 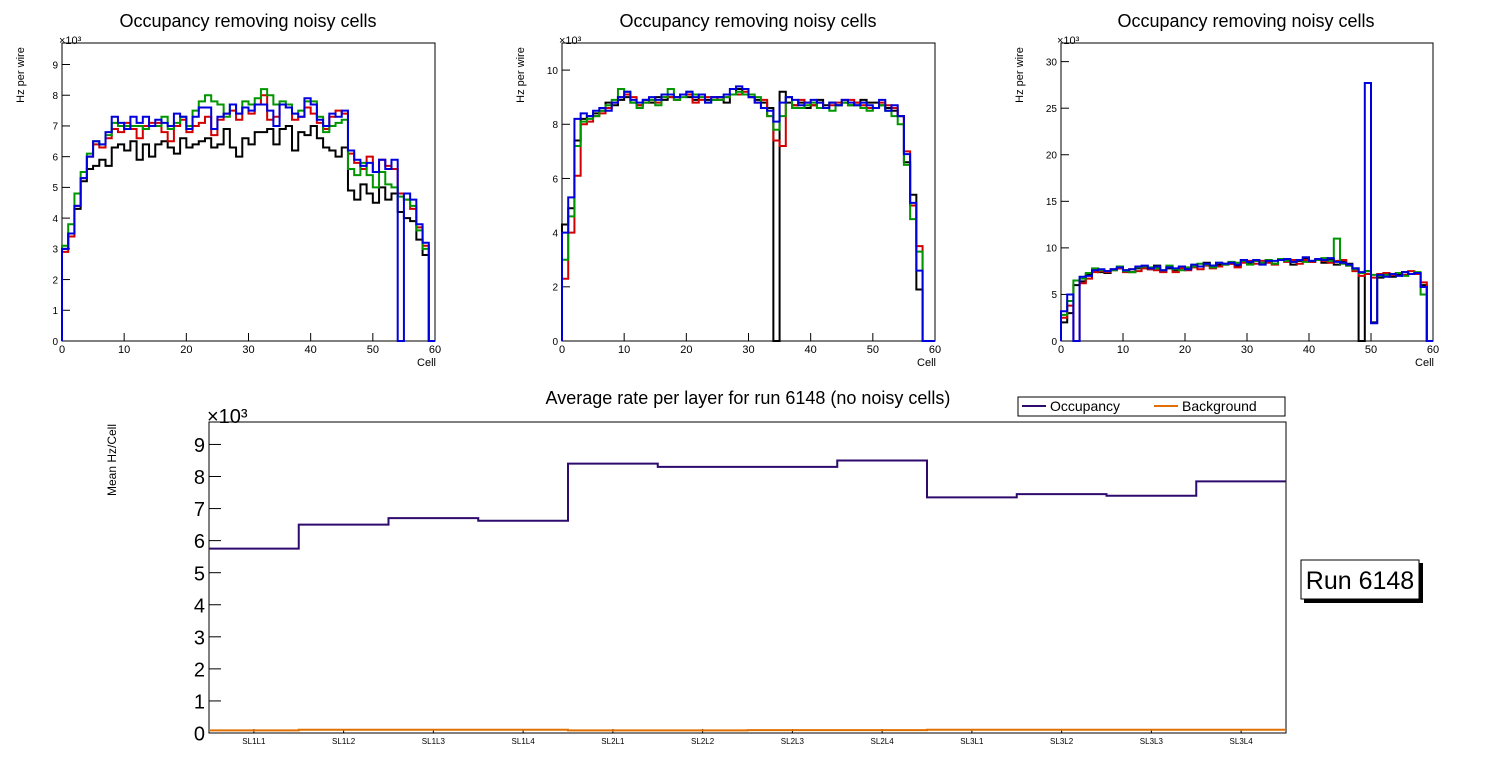 What do you see at coordinates (747, 504) in the screenshot?
I see `series-occupancy-line` at bounding box center [747, 504].